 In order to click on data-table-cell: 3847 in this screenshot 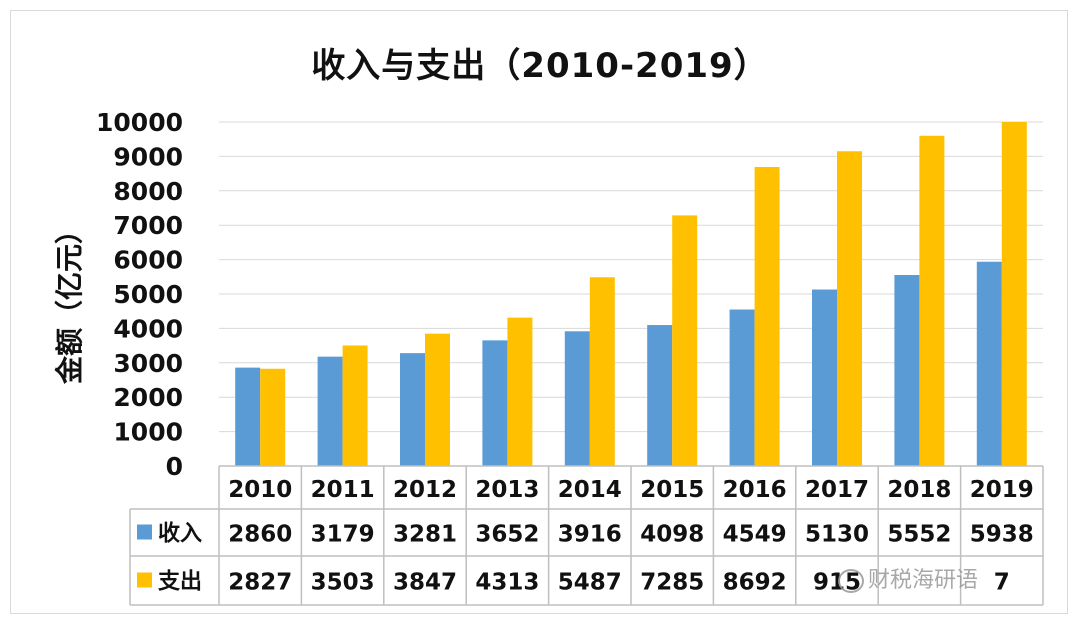, I will do `click(425, 583)`.